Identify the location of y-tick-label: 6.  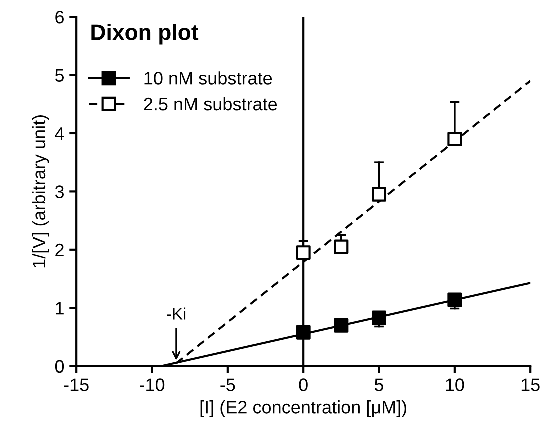
(60, 17).